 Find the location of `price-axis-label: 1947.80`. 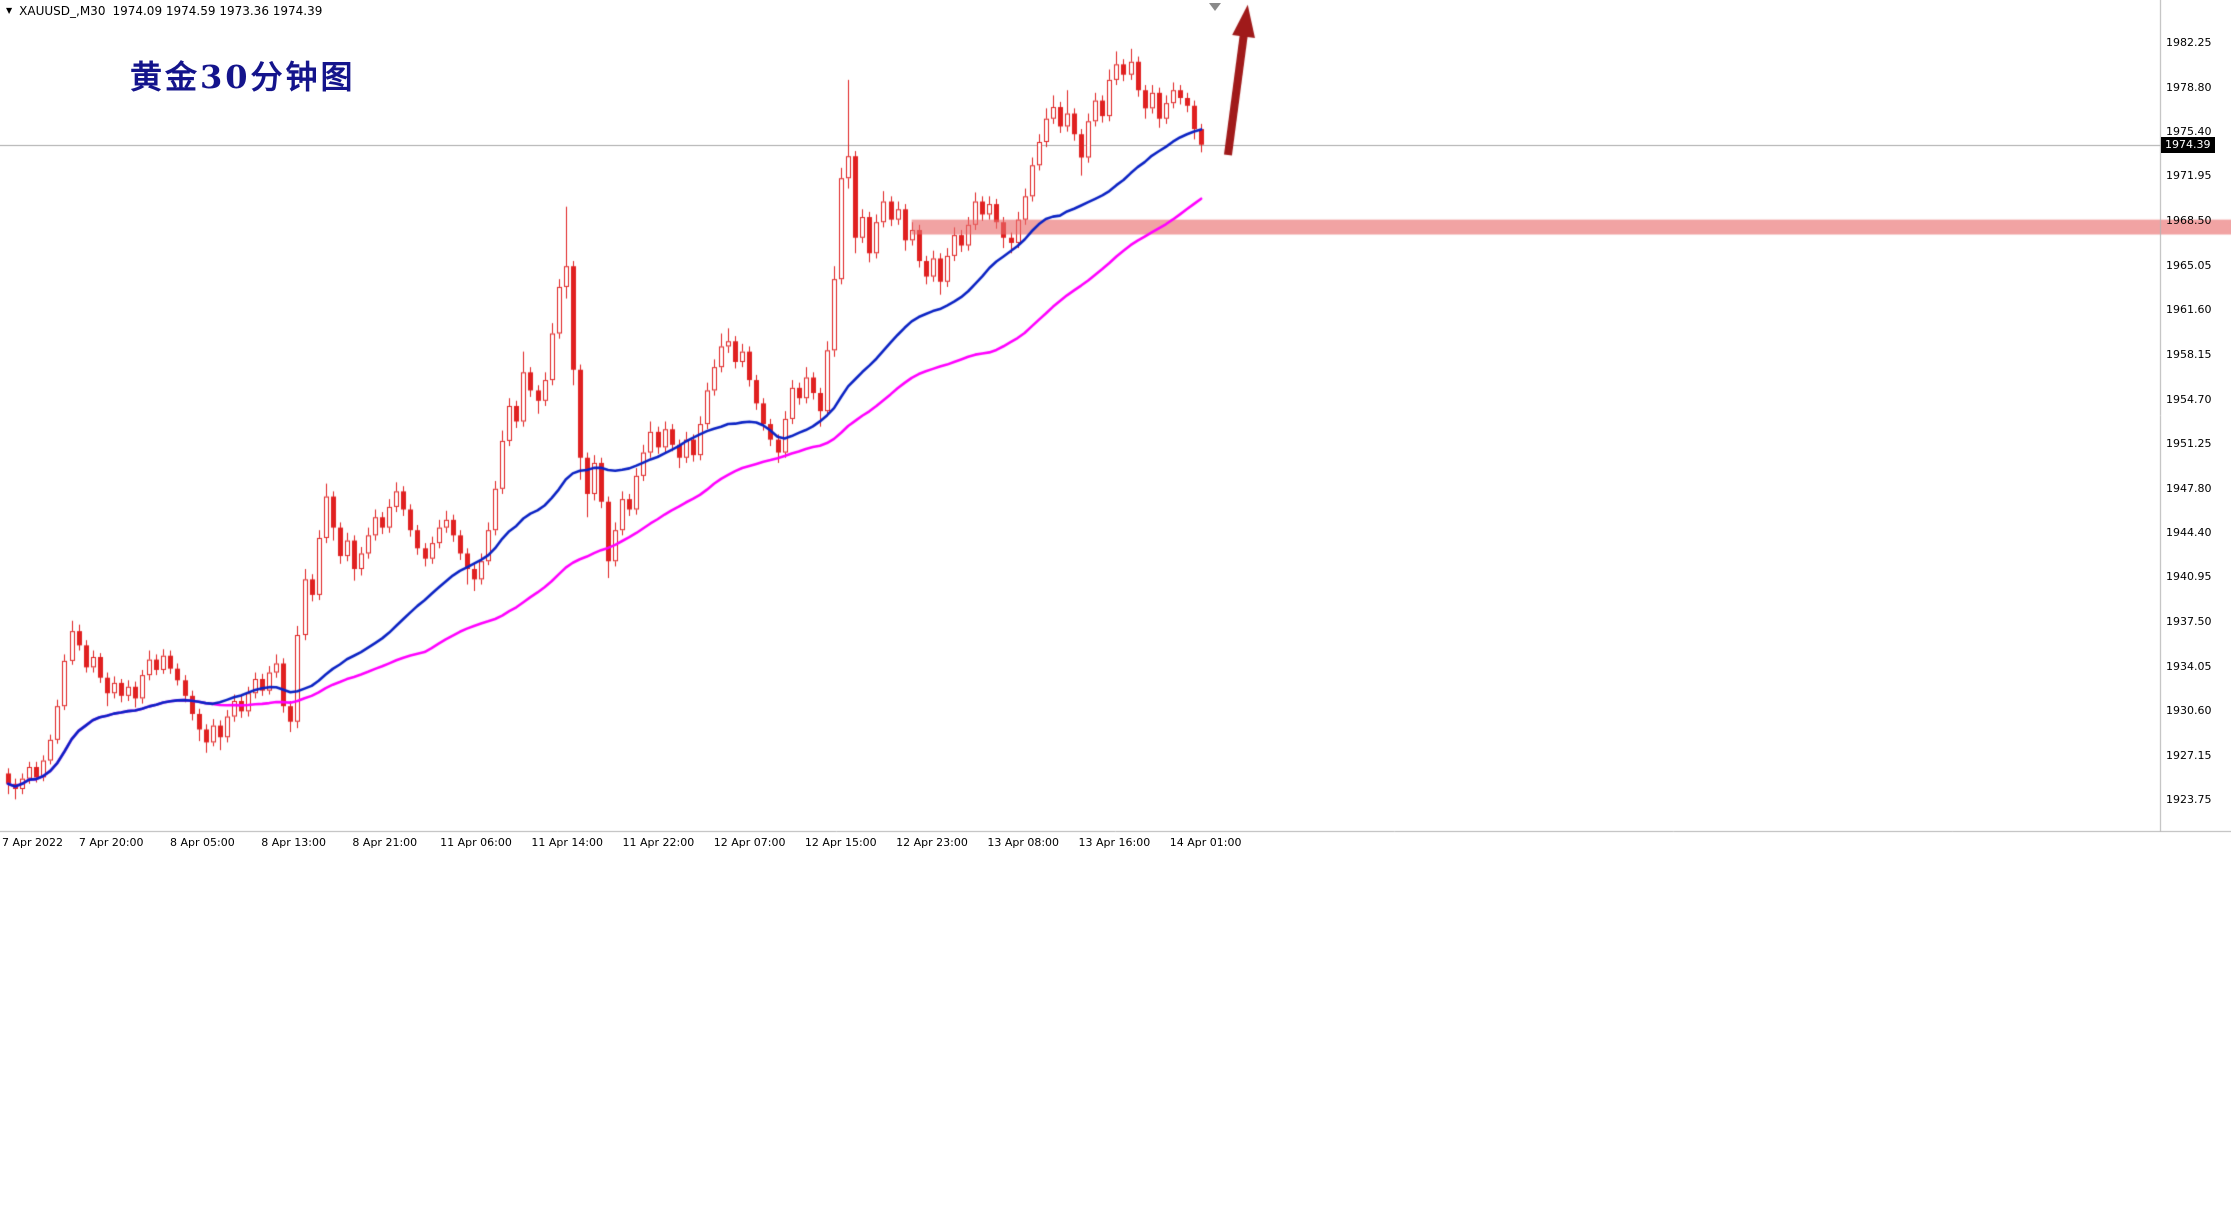

price-axis-label: 1947.80 is located at coordinates (2189, 488).